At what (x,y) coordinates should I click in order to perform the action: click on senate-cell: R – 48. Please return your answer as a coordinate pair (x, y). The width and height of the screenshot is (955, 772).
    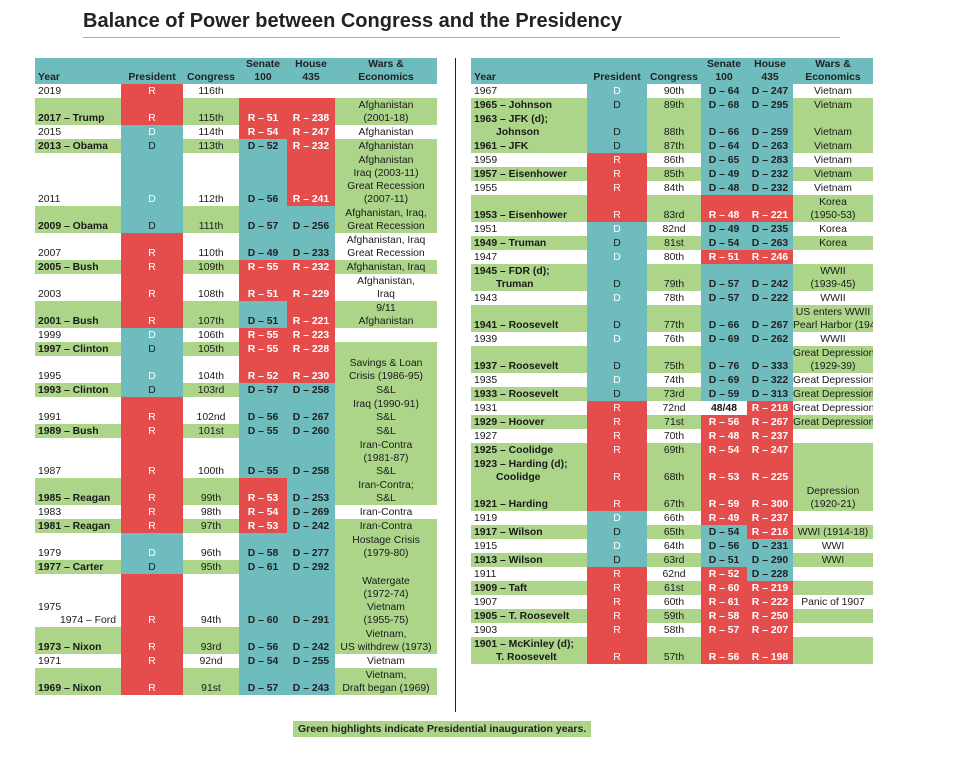
    Looking at the image, I should click on (724, 436).